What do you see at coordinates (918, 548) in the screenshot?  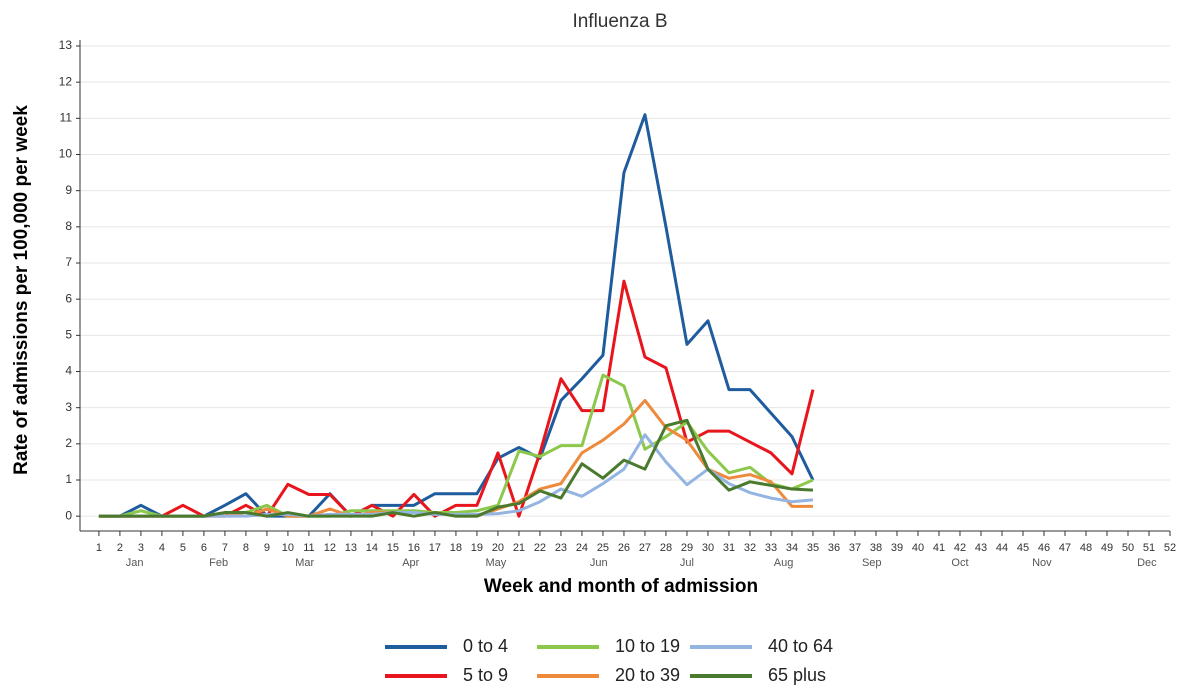 I see `x-tick-label: 40` at bounding box center [918, 548].